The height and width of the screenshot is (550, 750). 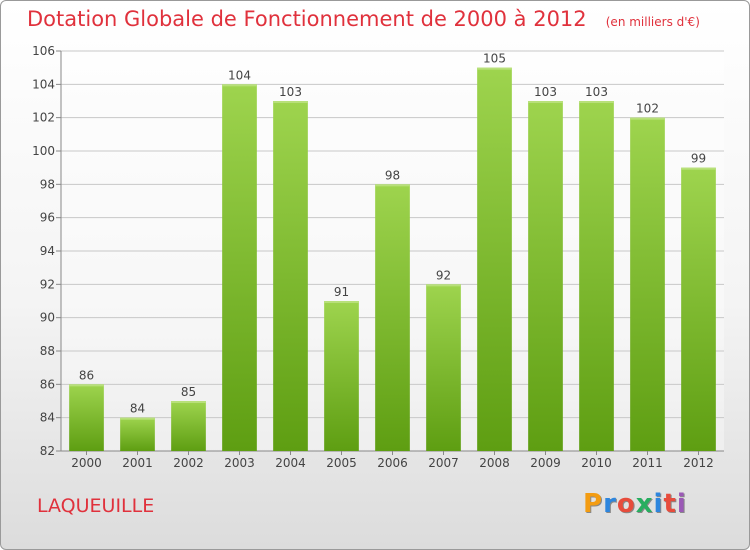 What do you see at coordinates (626, 504) in the screenshot?
I see `logo-letter: o` at bounding box center [626, 504].